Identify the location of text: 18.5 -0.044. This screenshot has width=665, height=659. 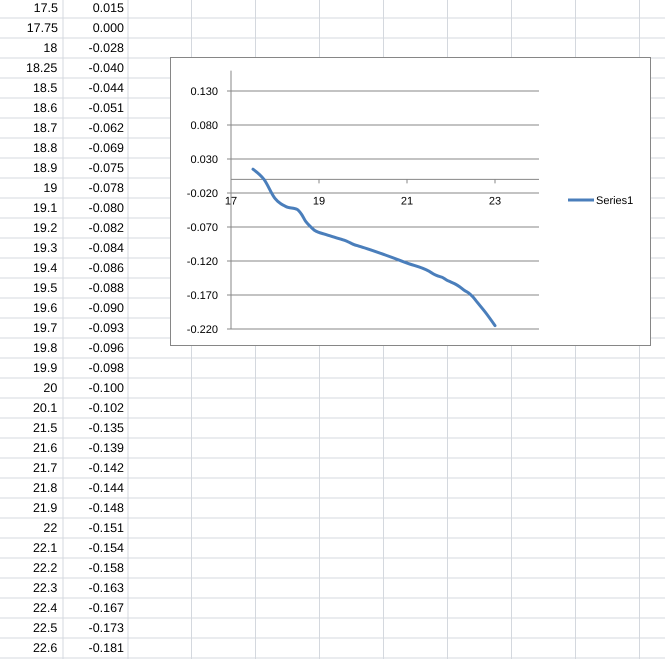
(78, 88).